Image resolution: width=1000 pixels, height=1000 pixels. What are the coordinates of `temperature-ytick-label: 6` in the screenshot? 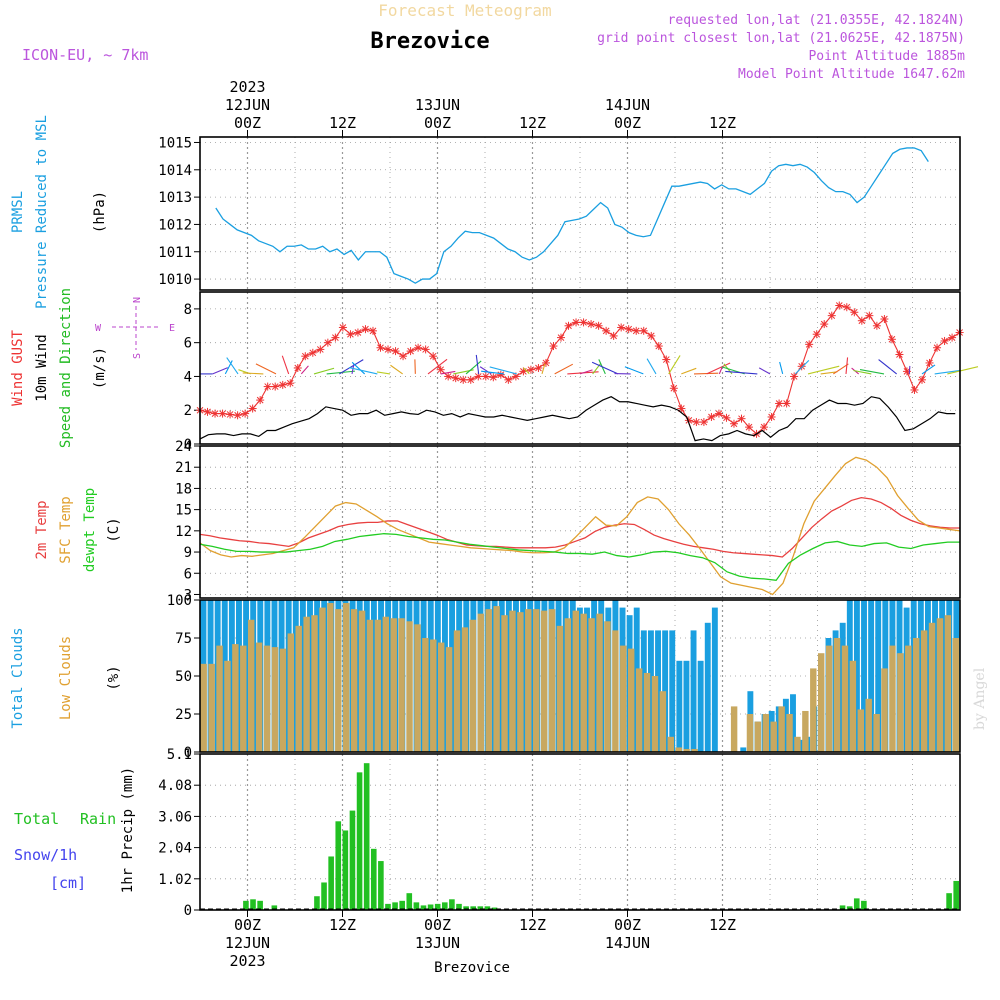 It's located at (188, 574).